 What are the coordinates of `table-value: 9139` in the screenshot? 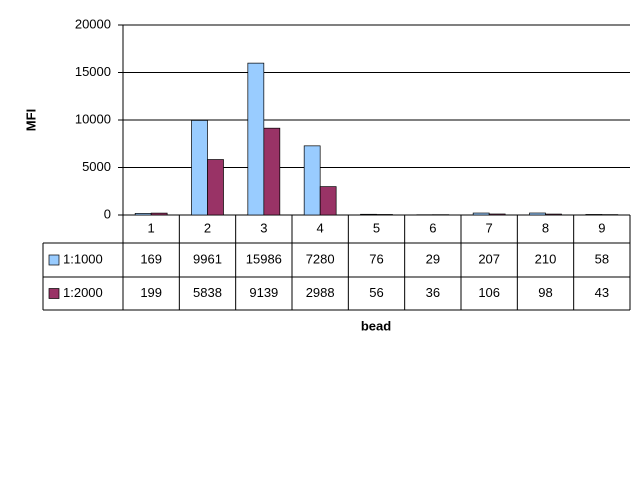 It's located at (263, 292).